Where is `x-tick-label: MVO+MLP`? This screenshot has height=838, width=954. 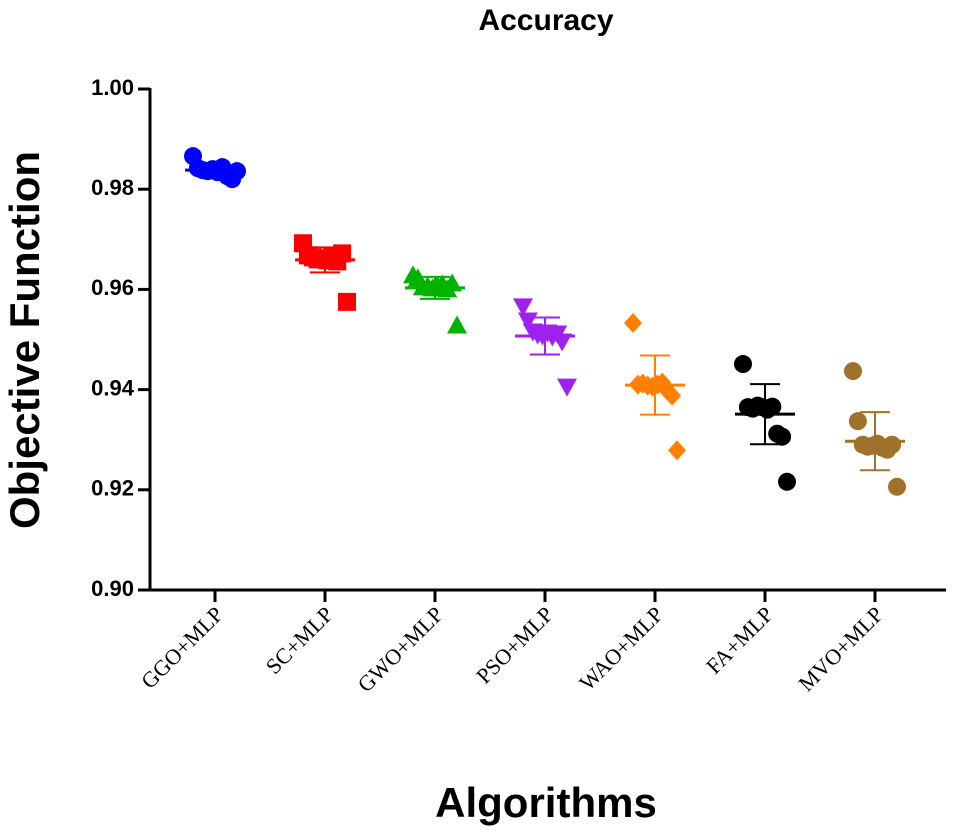 x-tick-label: MVO+MLP is located at coordinates (840, 648).